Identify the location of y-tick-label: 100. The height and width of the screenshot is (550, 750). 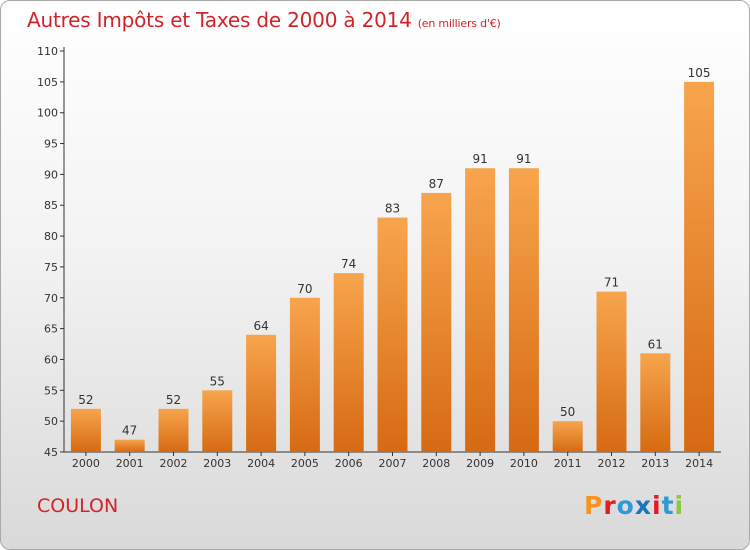
(47, 113).